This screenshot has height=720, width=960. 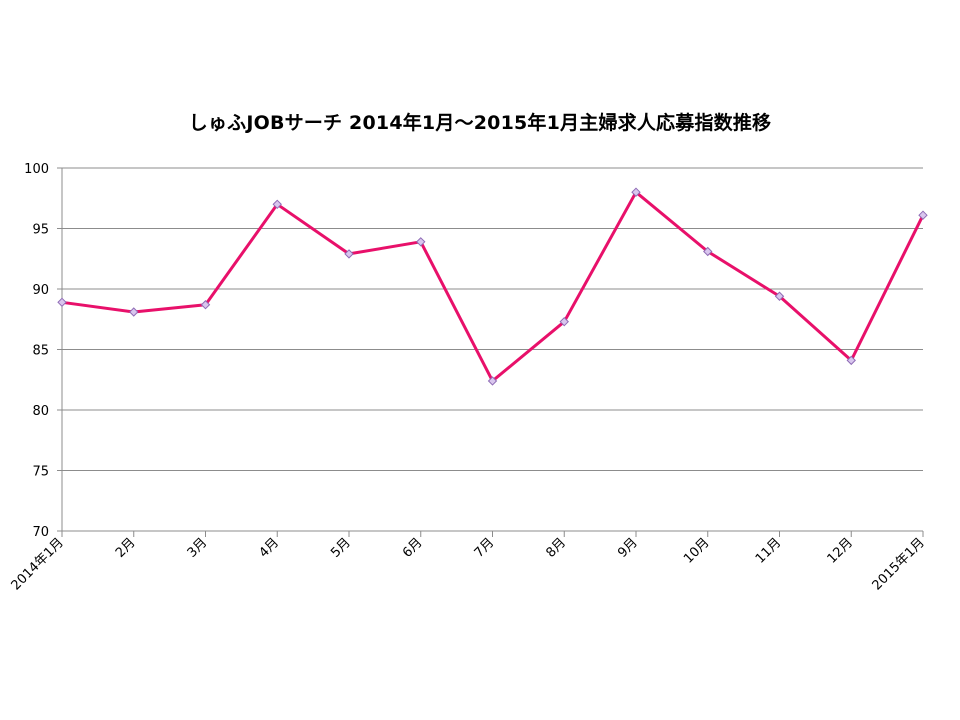 I want to click on x-tick-label: 5月, so click(x=341, y=548).